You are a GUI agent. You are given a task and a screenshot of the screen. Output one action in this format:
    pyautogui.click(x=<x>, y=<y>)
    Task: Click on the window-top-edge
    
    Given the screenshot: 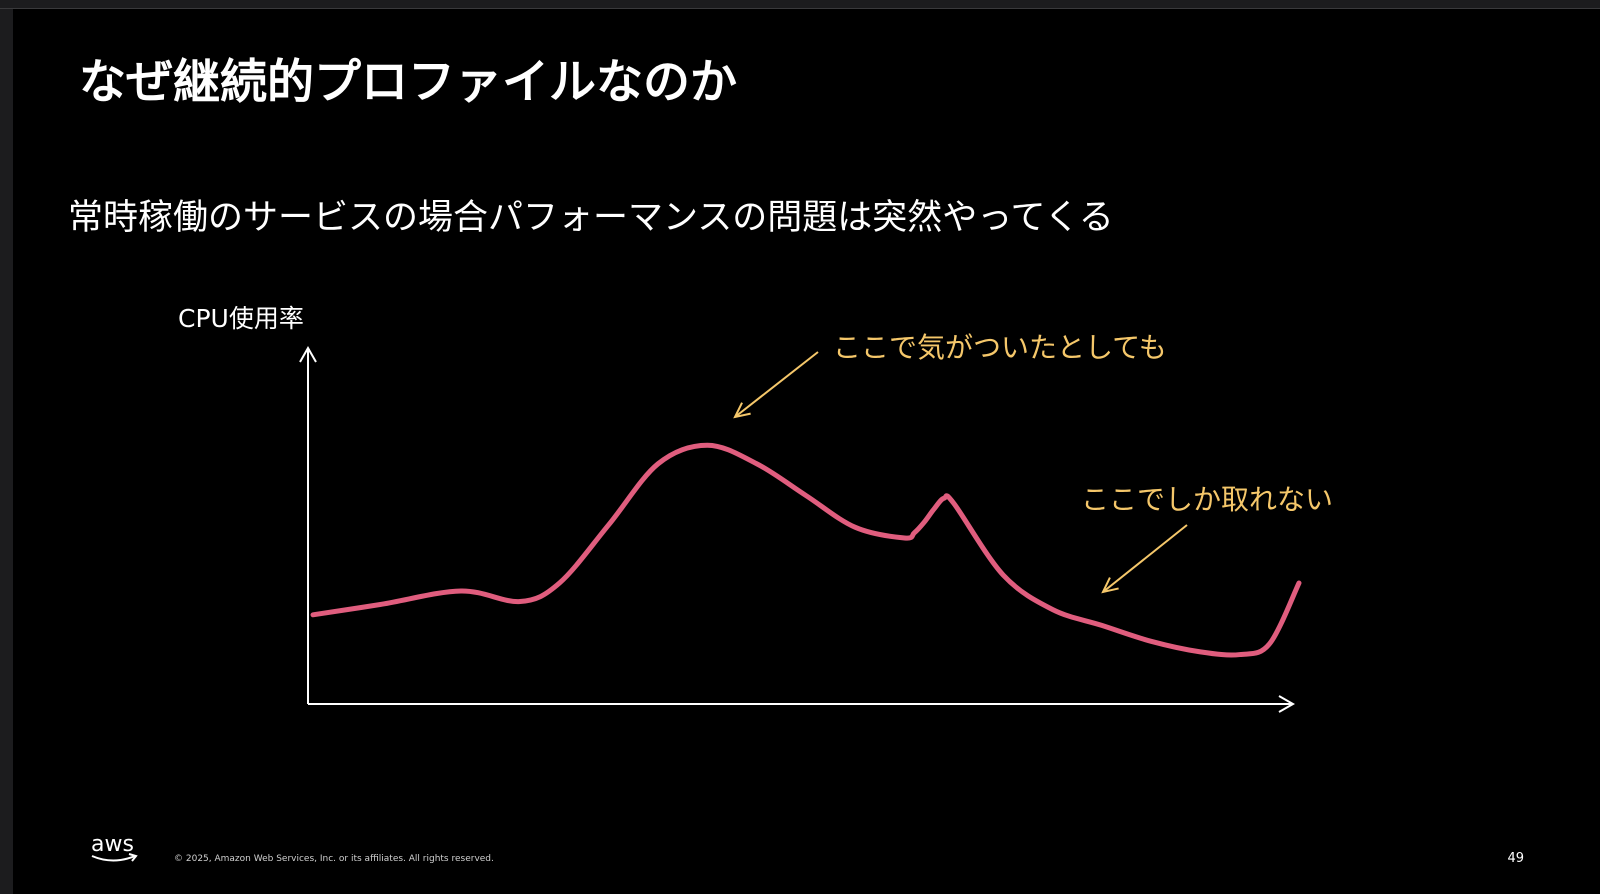 What is the action you would take?
    pyautogui.click(x=800, y=4)
    